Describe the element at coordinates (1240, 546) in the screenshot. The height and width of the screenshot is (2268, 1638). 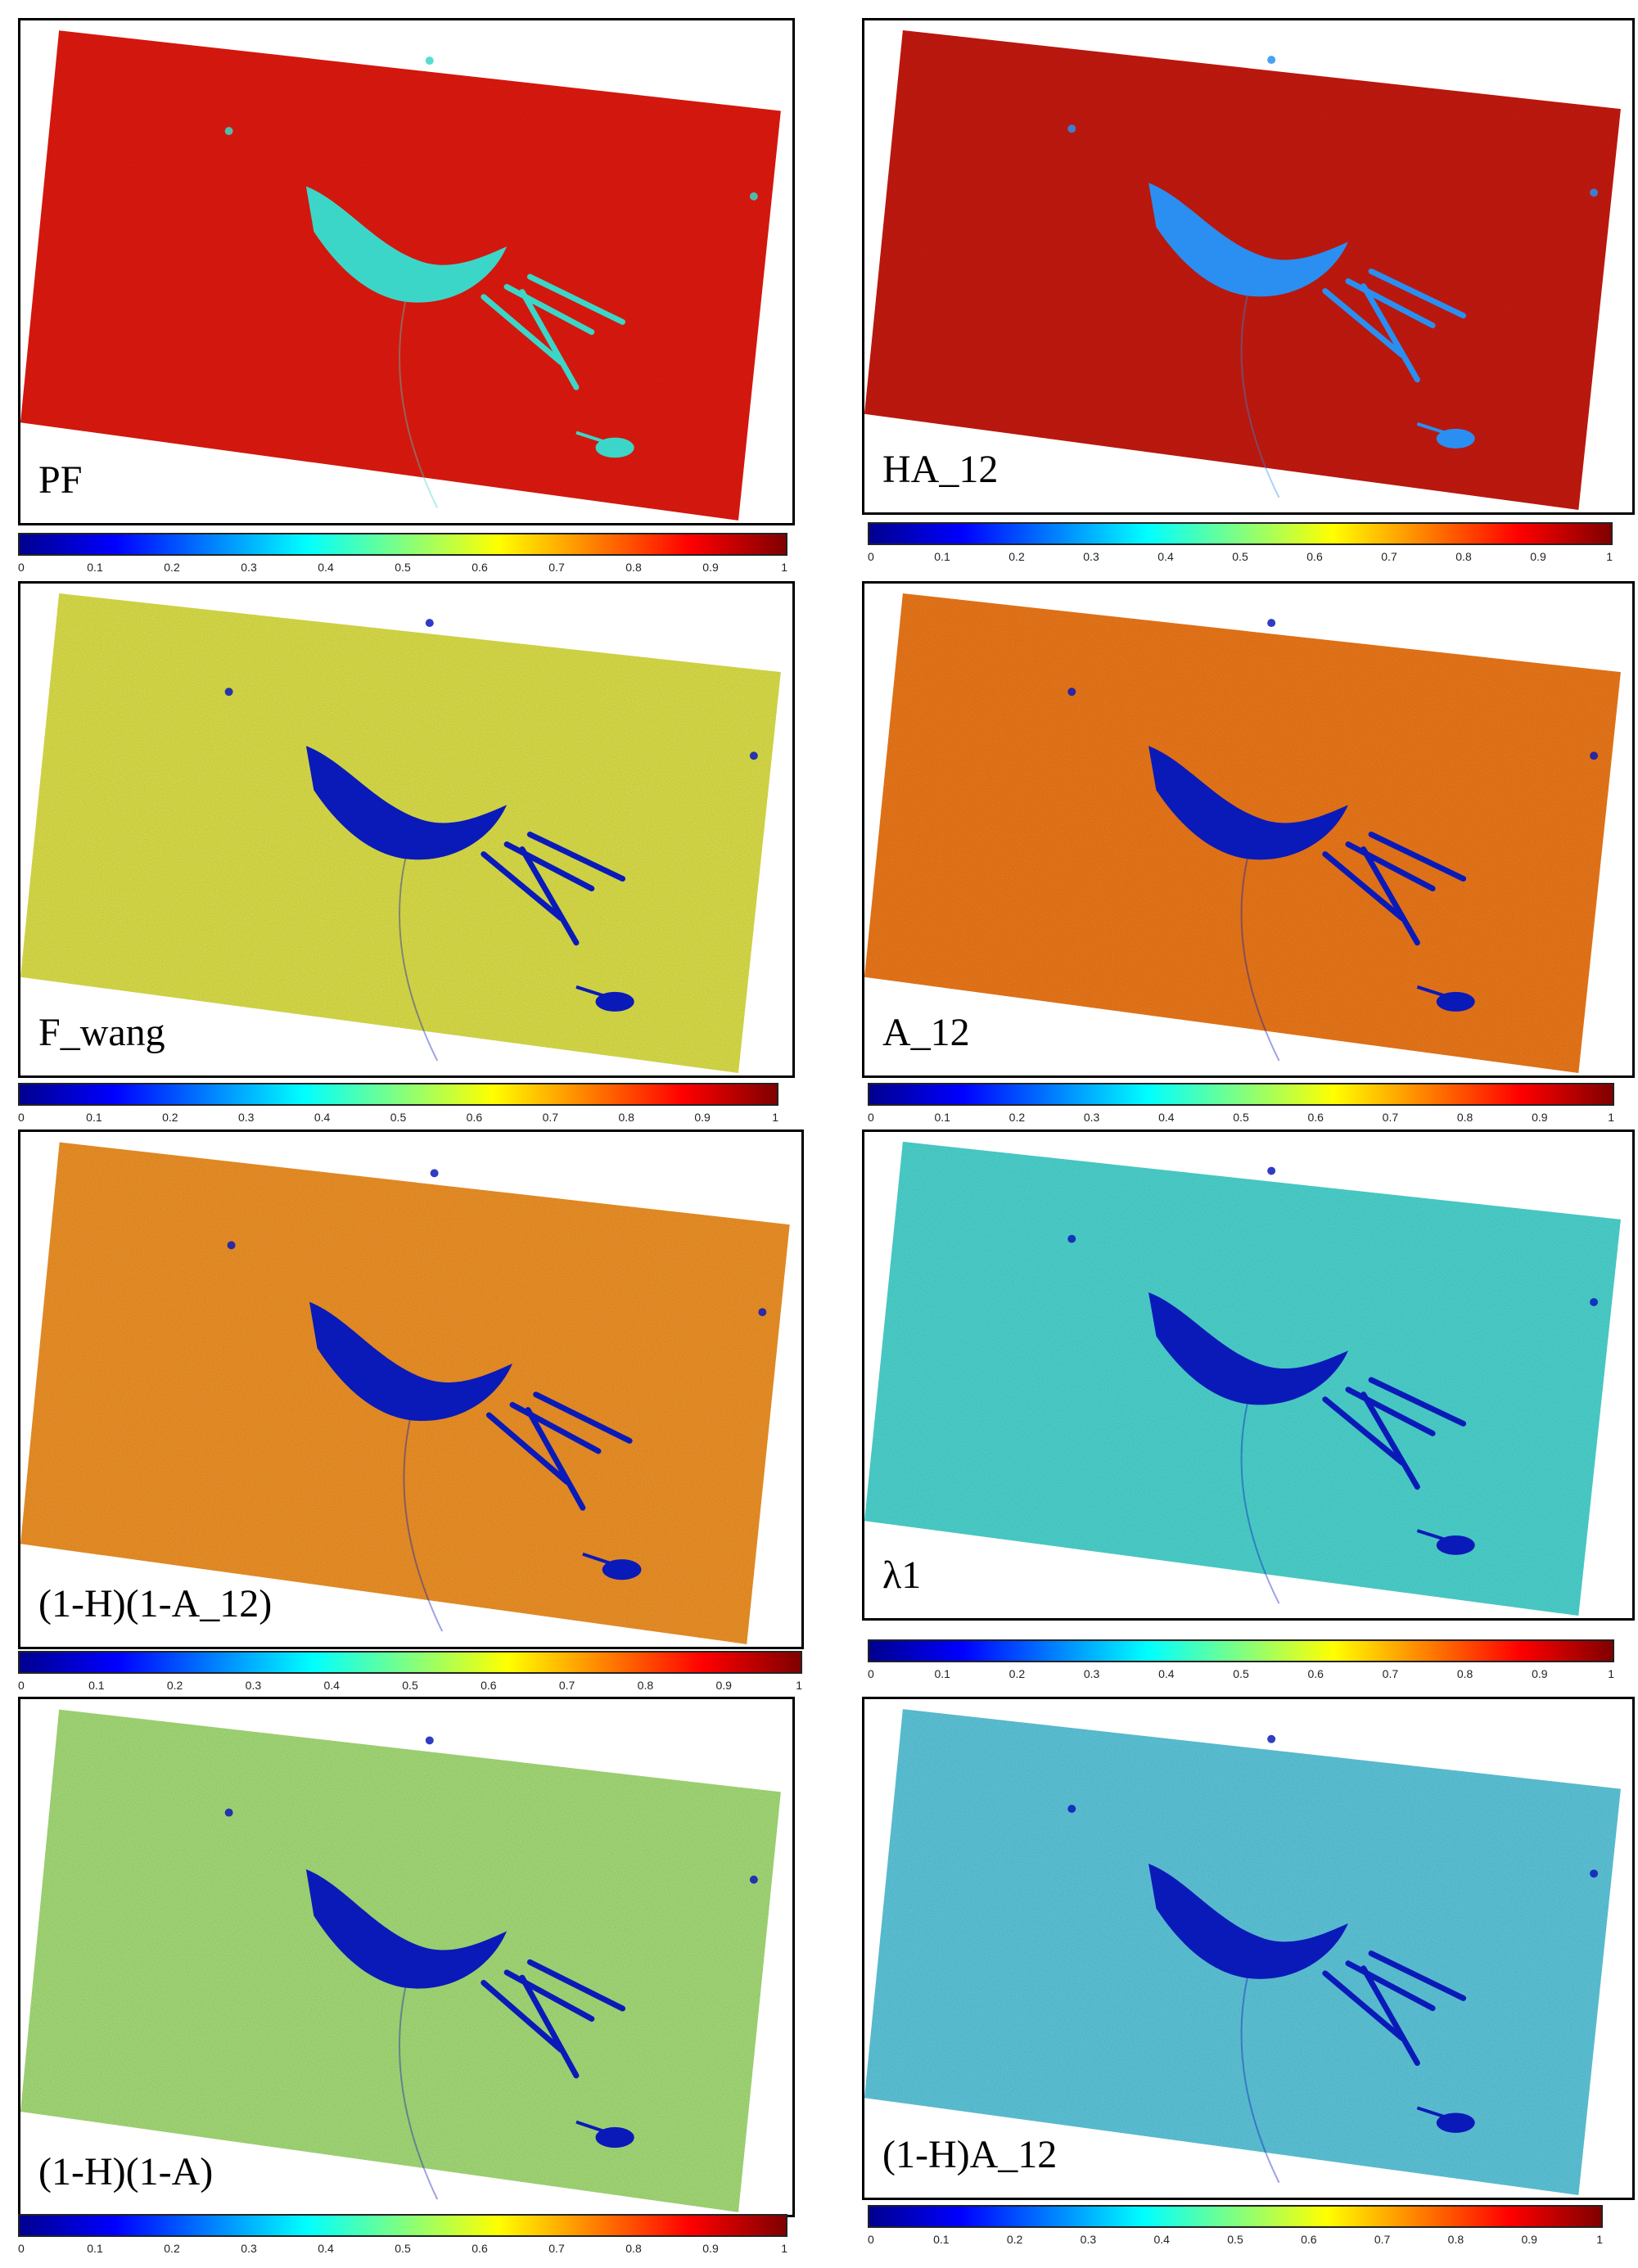
I see `colorbar-ha12: 0 0.1 0.2 0.3 0.4 0.5 0.6 0.7 0.8 0.9 1` at that location.